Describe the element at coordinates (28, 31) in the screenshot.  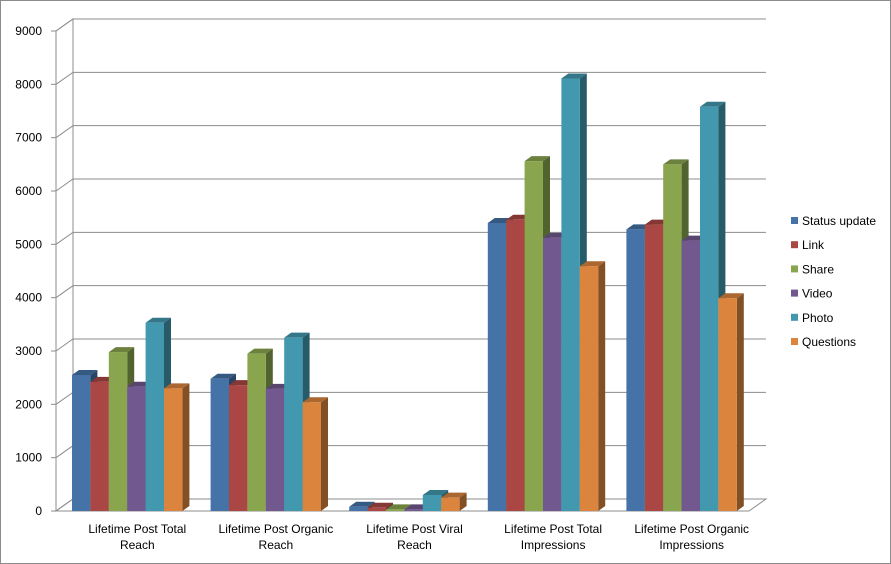
I see `y-tick-label: 9000` at that location.